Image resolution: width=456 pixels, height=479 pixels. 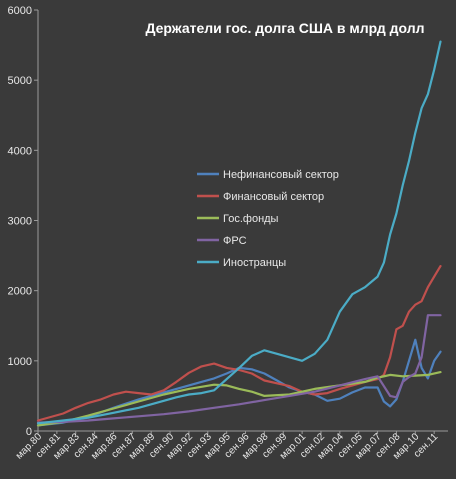 I want to click on y-tick-label: 0, so click(x=29, y=432).